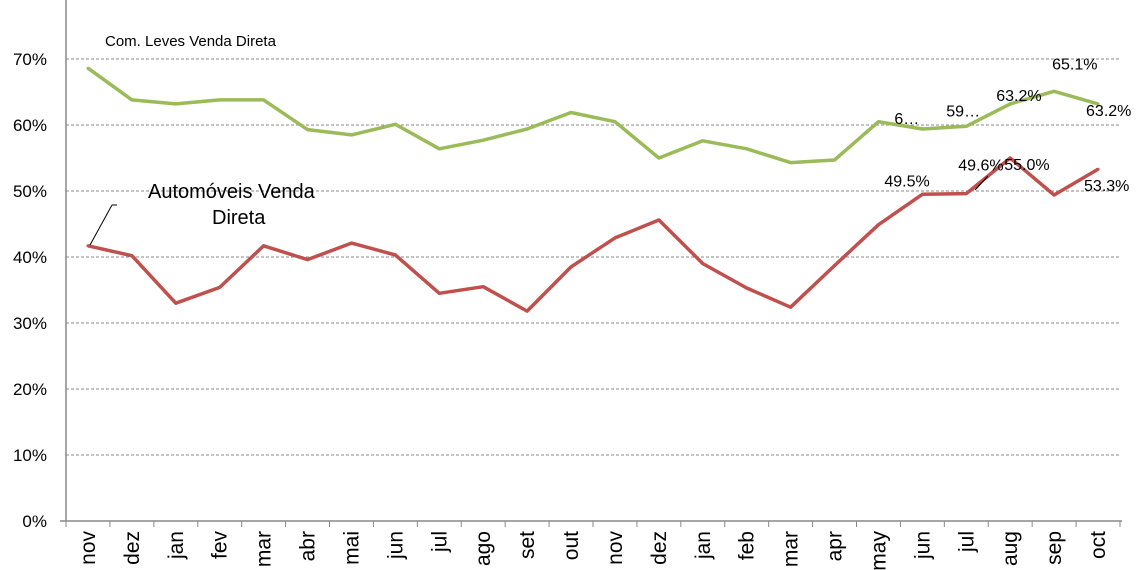 The width and height of the screenshot is (1140, 570). Describe the element at coordinates (747, 545) in the screenshot. I see `x-tick-label: feb` at that location.